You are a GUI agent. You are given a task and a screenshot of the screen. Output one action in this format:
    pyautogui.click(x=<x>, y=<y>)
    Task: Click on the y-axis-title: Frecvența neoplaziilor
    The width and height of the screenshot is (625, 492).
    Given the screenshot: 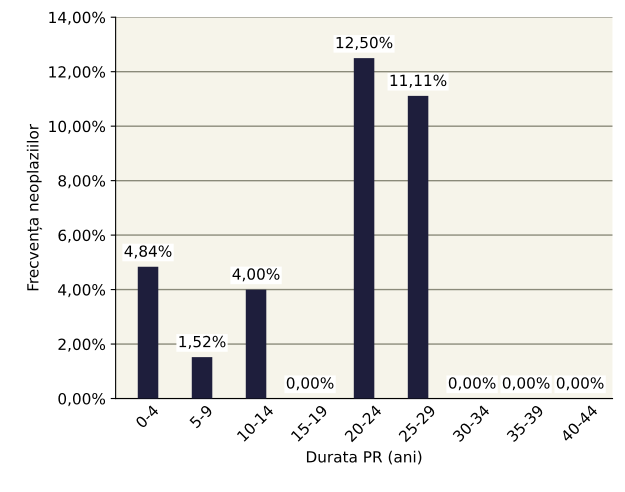 What is the action you would take?
    pyautogui.click(x=34, y=207)
    